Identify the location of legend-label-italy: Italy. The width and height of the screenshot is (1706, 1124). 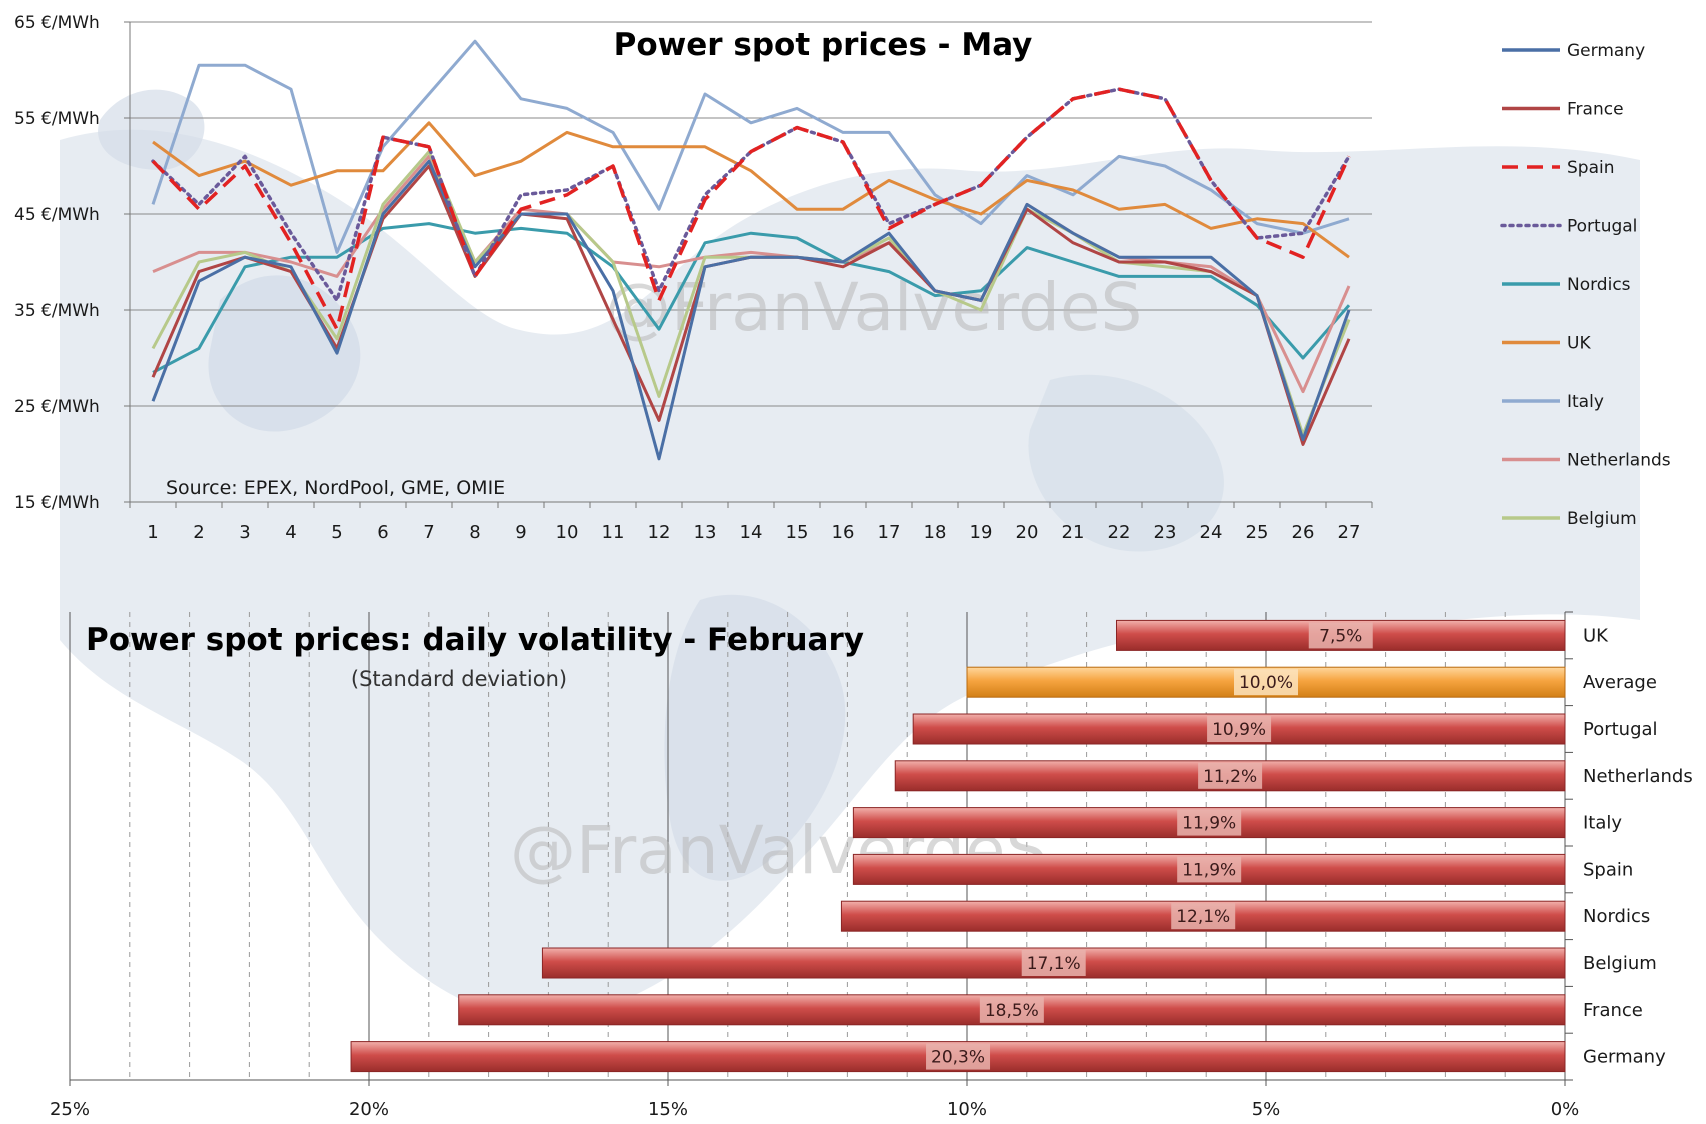
(1585, 402).